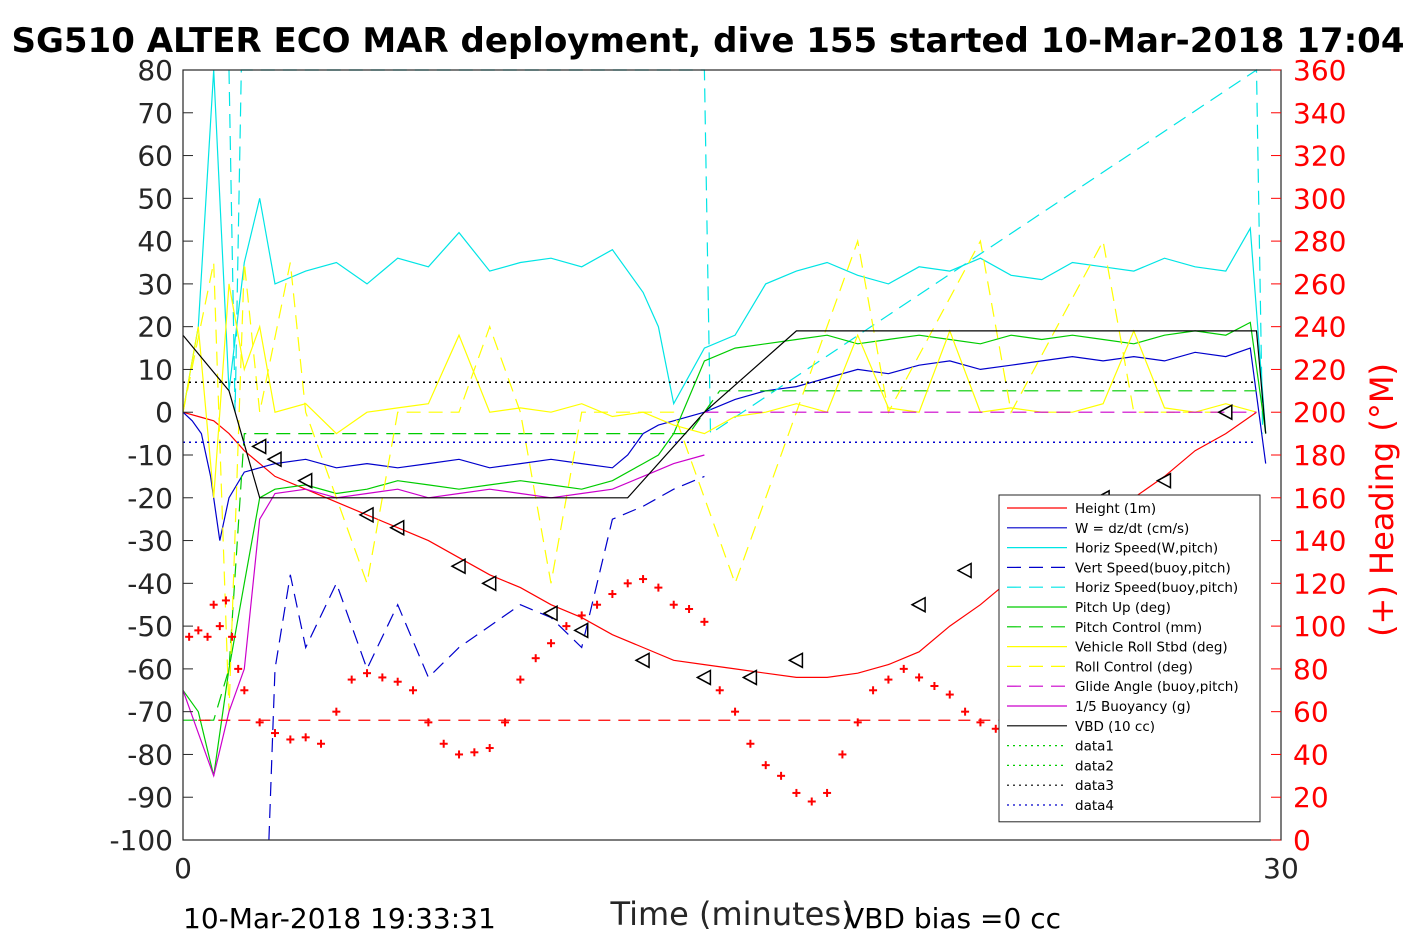 The image size is (1417, 945). I want to click on y-tick-label-left: 10, so click(155, 369).